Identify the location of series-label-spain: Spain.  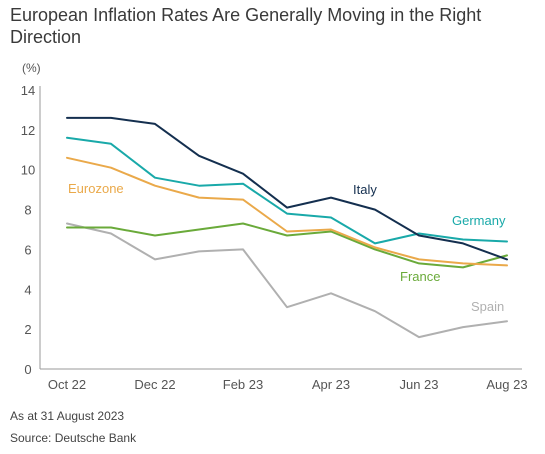
(487, 306).